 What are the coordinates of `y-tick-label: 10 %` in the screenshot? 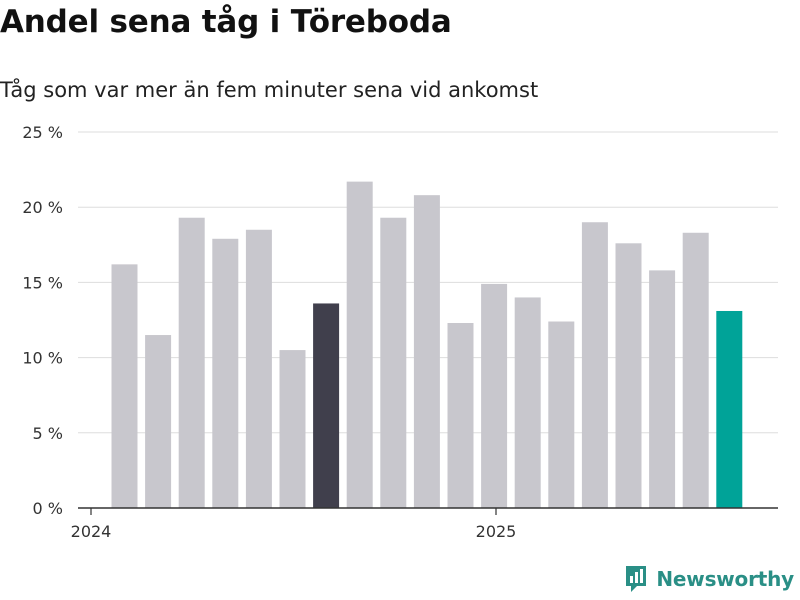 It's located at (42, 358).